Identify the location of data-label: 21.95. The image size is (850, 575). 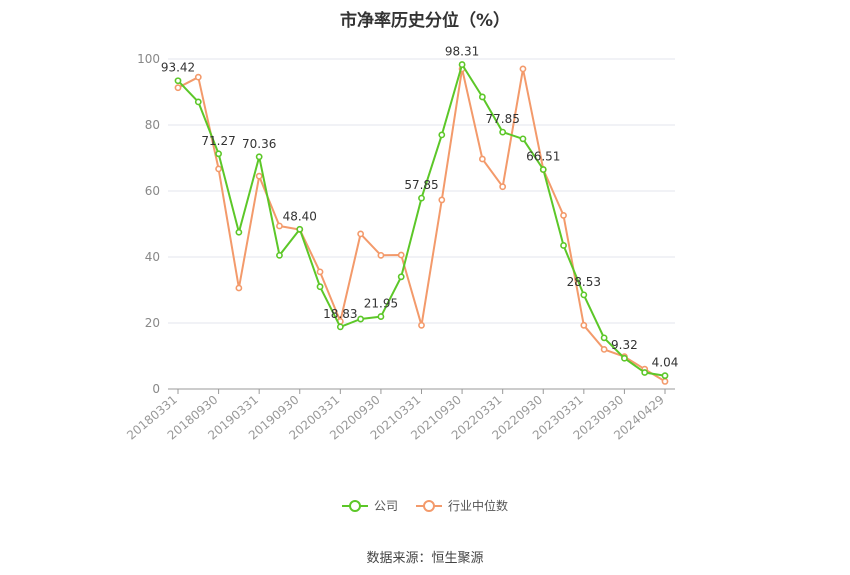
(381, 304).